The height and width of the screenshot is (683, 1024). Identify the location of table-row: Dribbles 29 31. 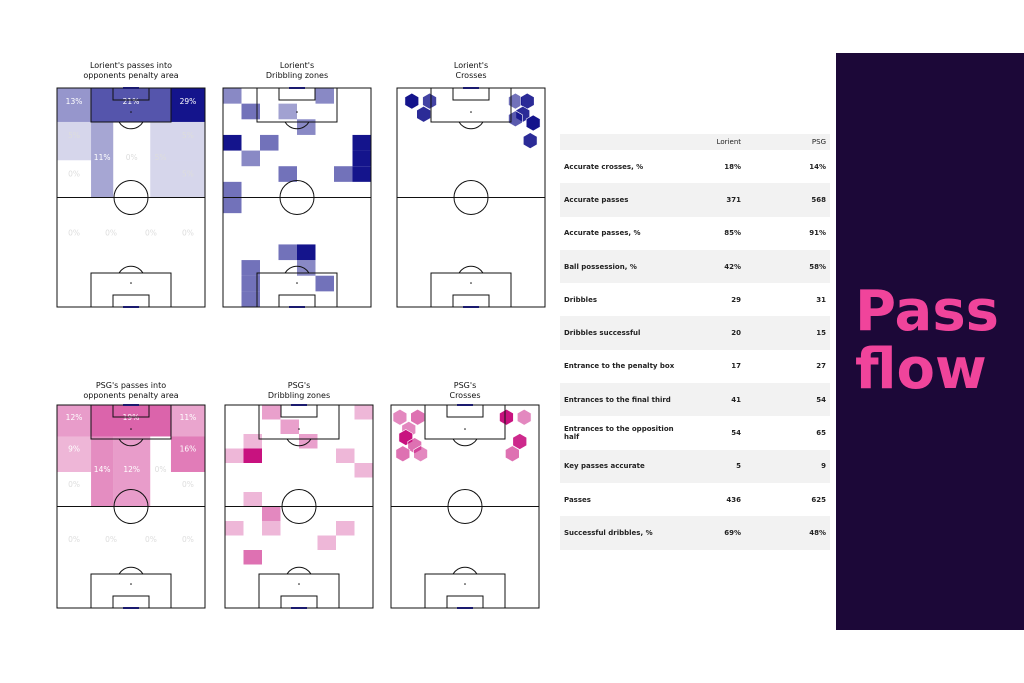
(695, 299).